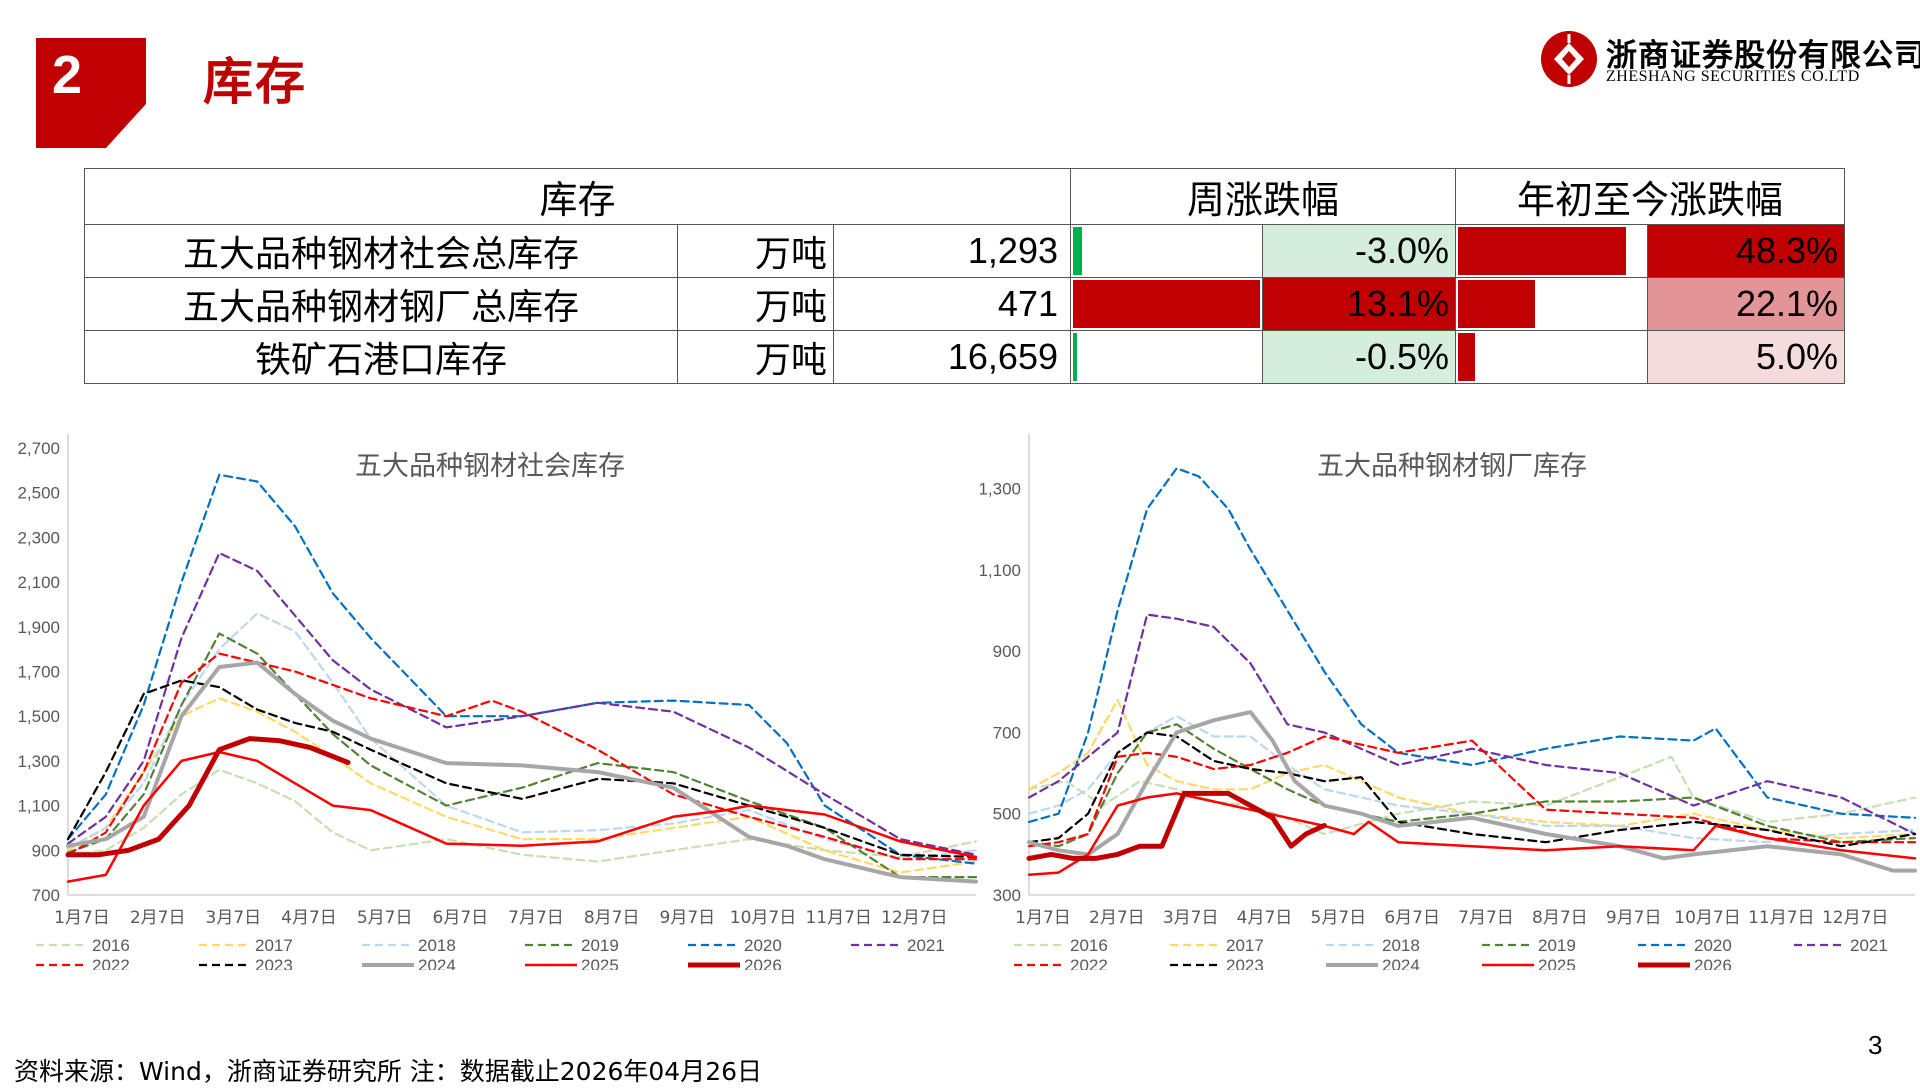 This screenshot has width=1920, height=1088. Describe the element at coordinates (1746, 357) in the screenshot. I see `ytd-change-cell: 5.0%` at that location.